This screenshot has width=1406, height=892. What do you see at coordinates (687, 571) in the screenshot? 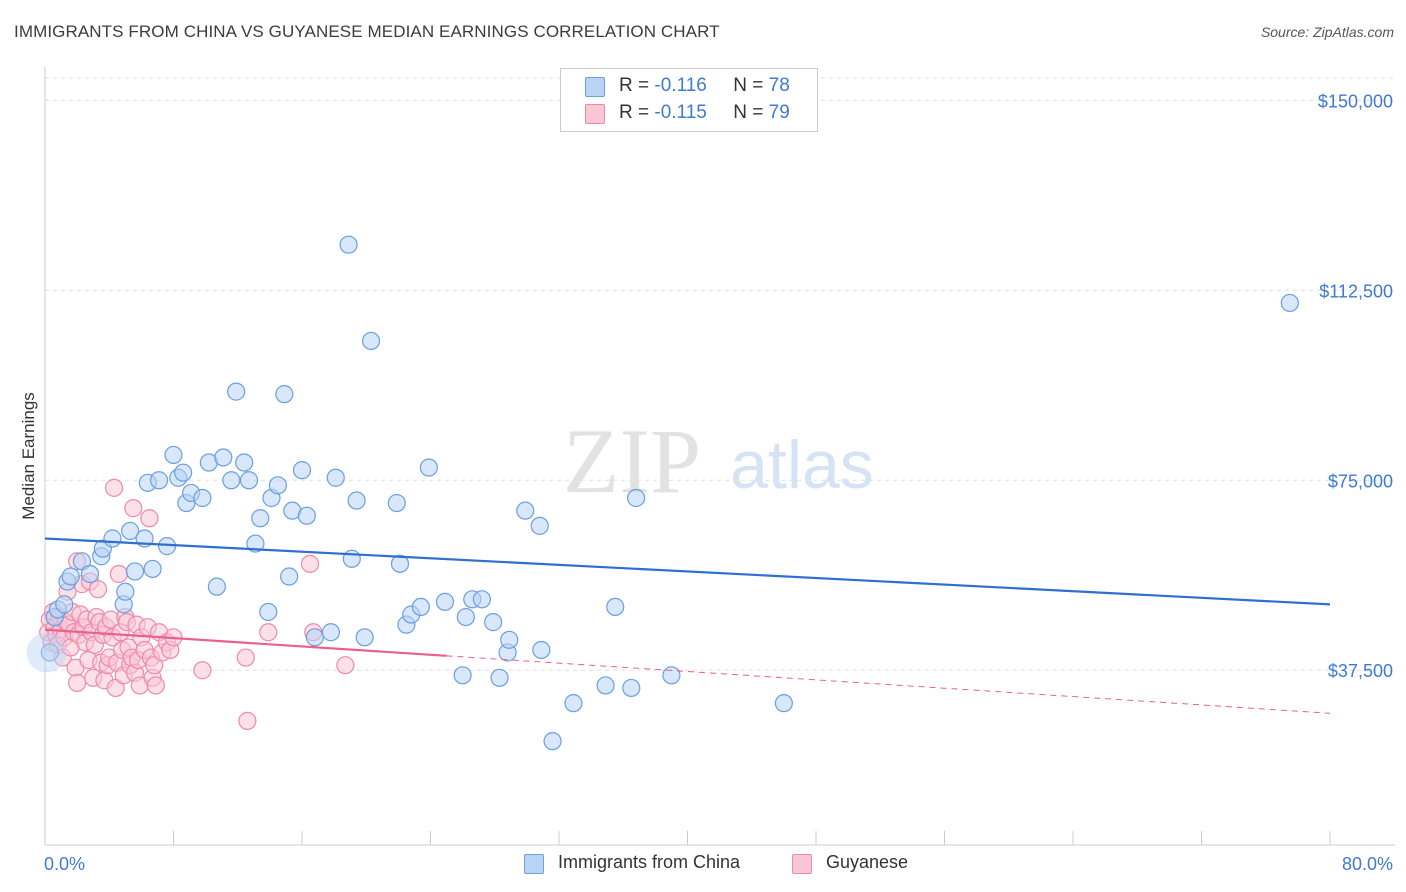
I see `china-trend-line` at bounding box center [687, 571].